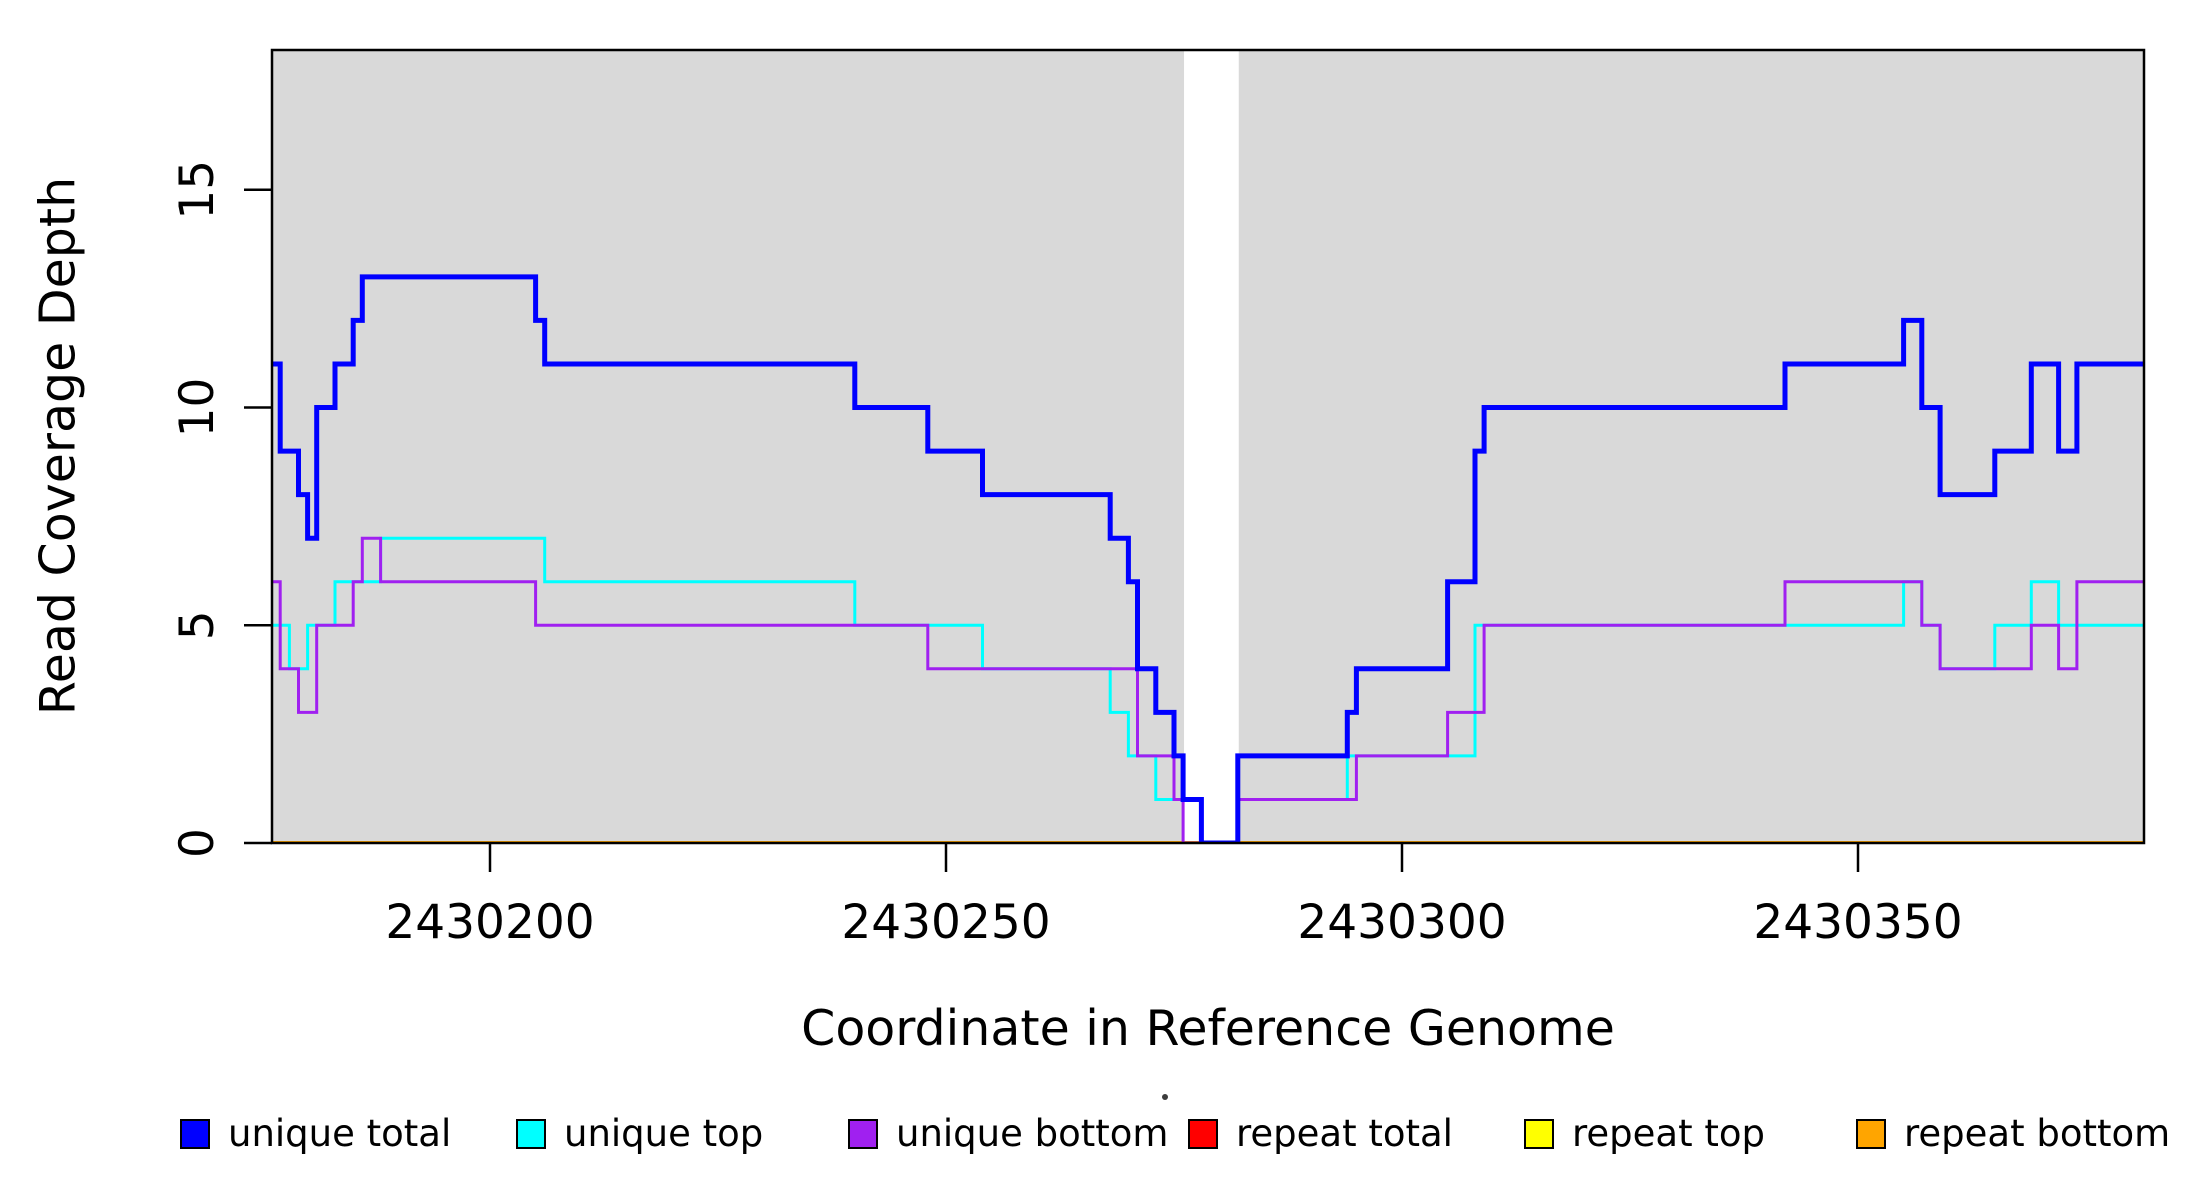  I want to click on y-tick-label: 5, so click(197, 625).